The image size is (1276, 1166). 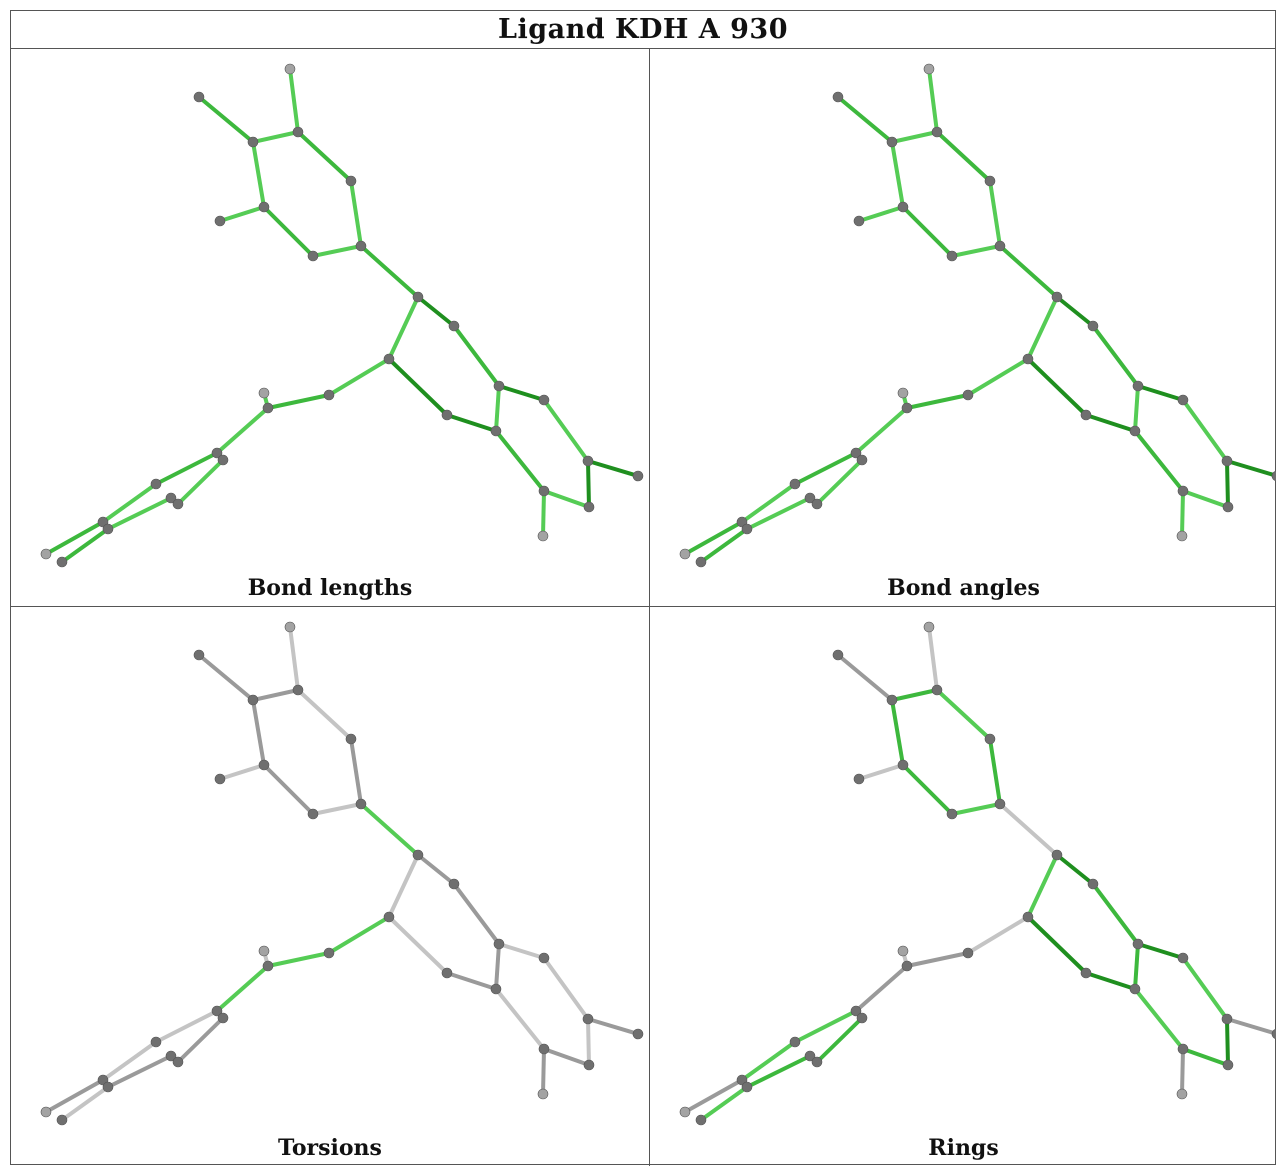 I want to click on bond-a30-a32, so click(x=85, y=1103).